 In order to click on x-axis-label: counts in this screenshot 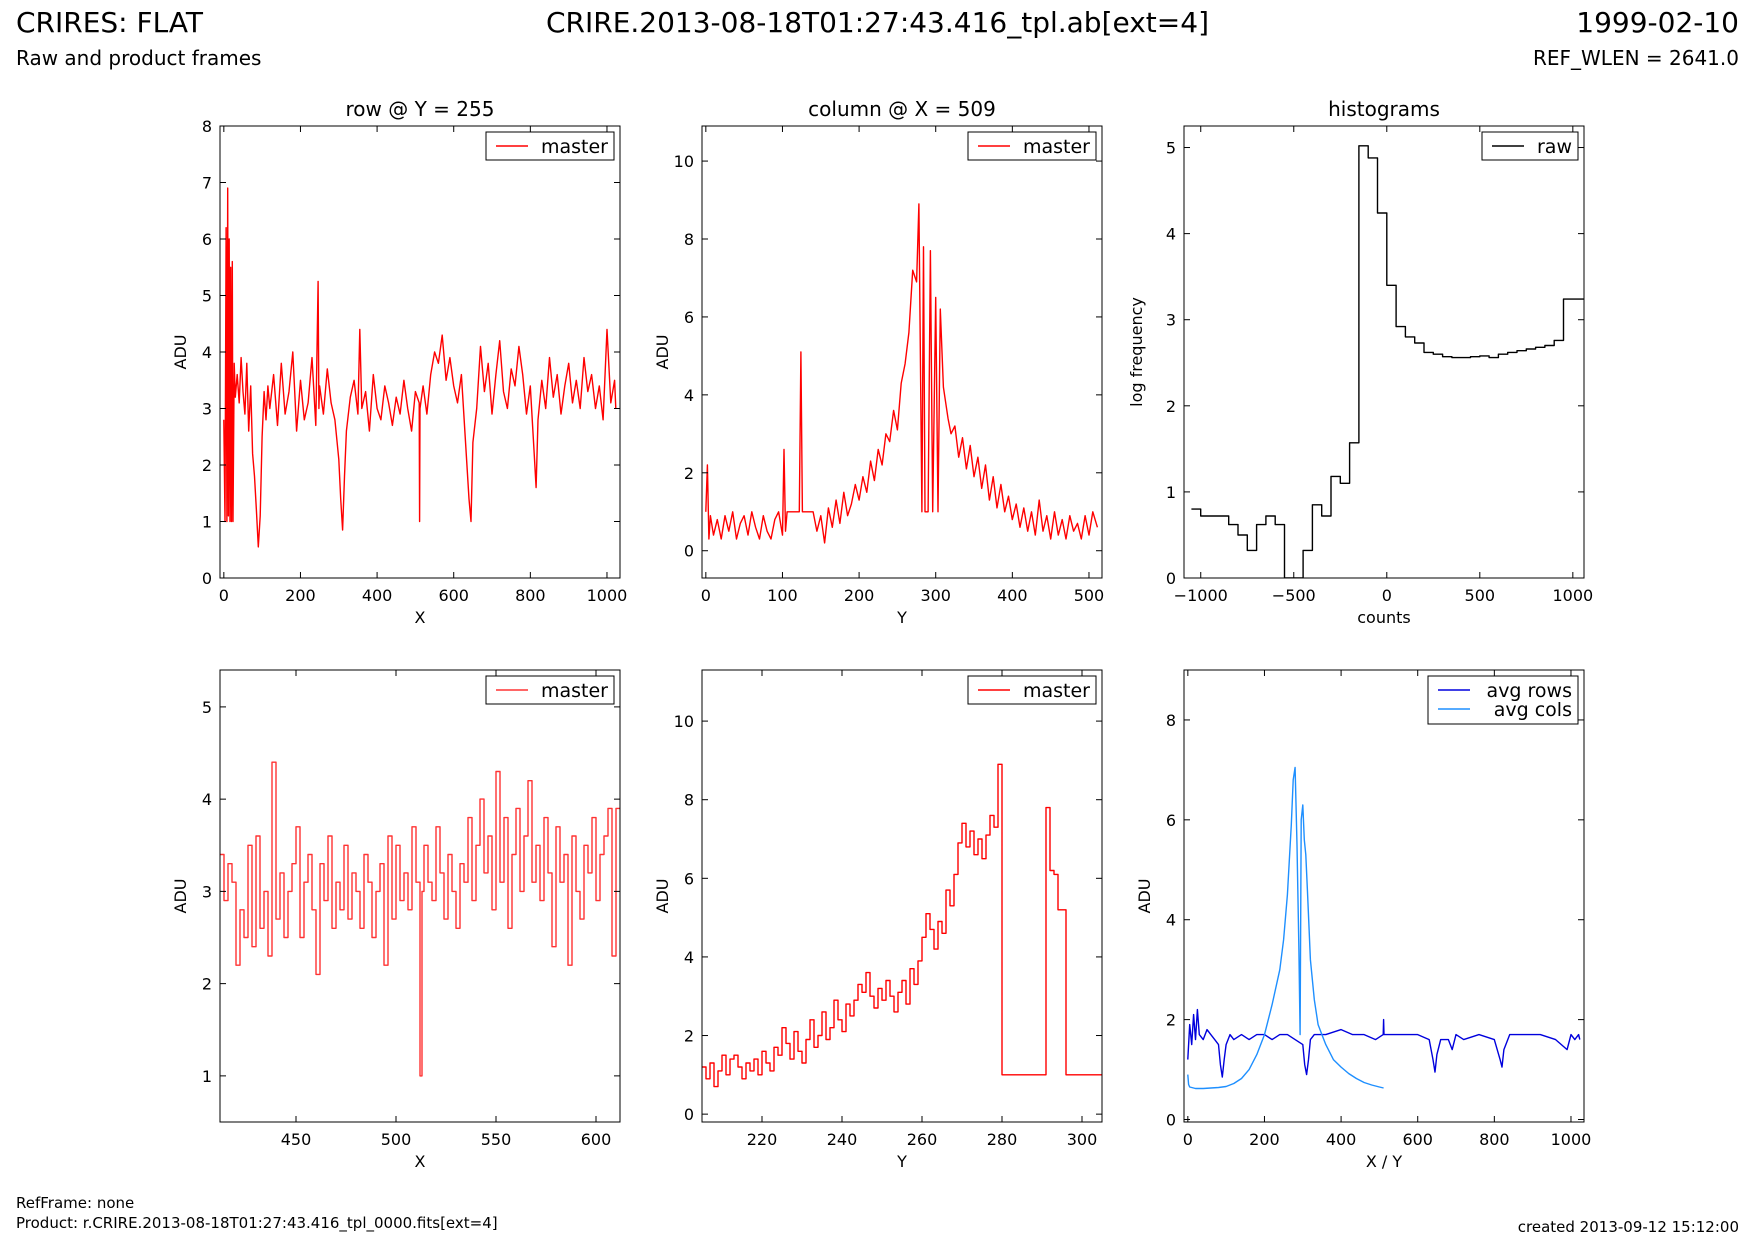, I will do `click(1383, 617)`.